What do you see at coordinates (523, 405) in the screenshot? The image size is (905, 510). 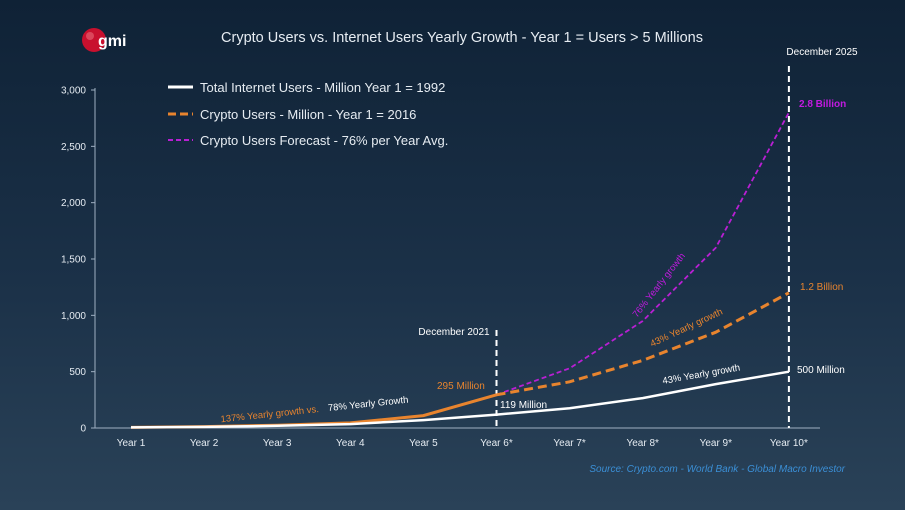 I see `annotation-119-million: 119 Million` at bounding box center [523, 405].